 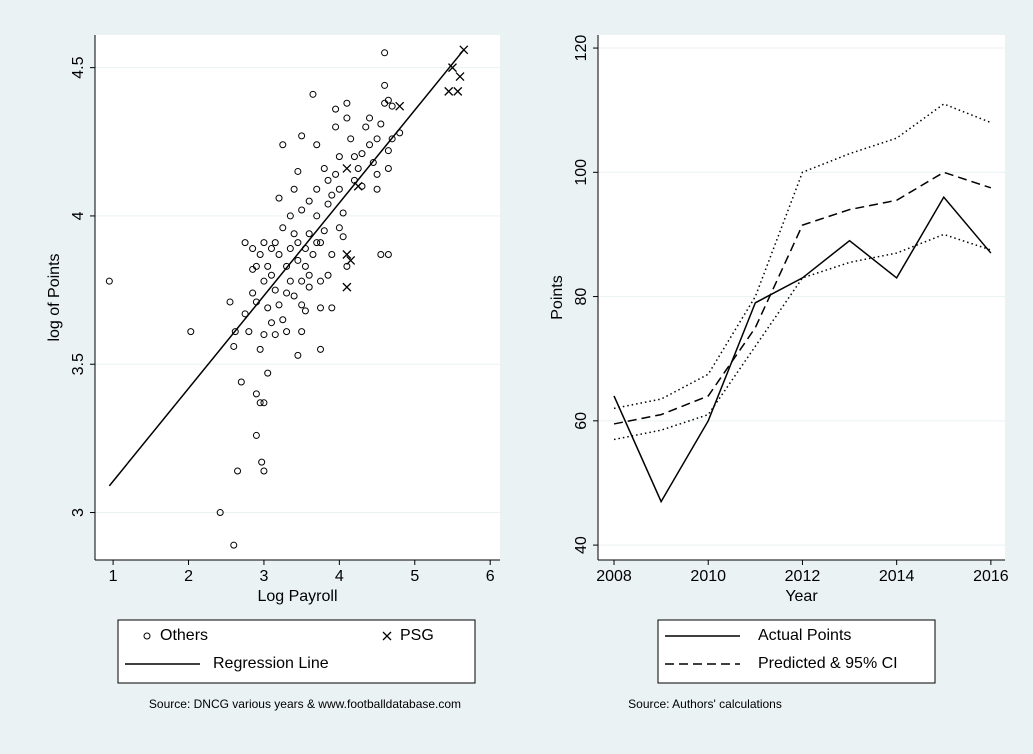 I want to click on legend-label: Regression Line, so click(x=271, y=663).